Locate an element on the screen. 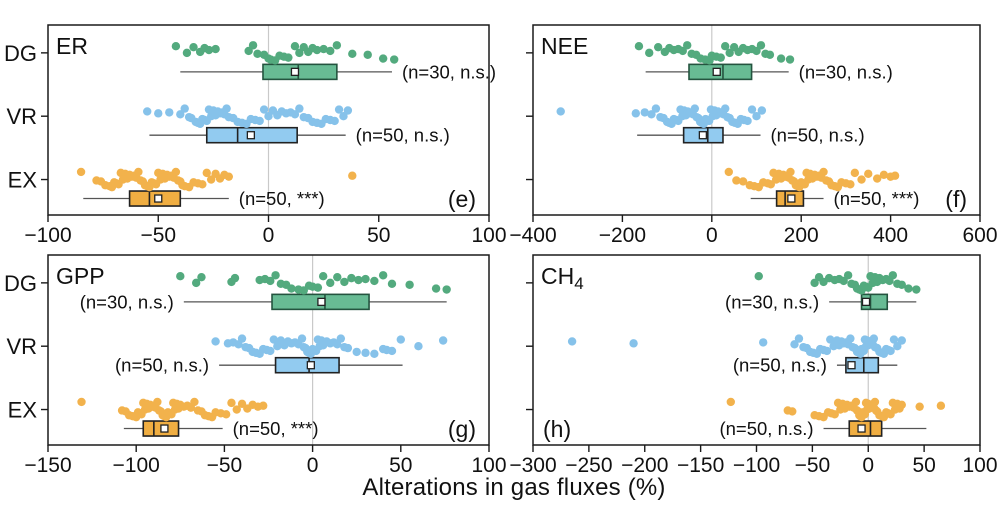 The width and height of the screenshot is (1001, 515). annotation-label: (n=30, n.s.) is located at coordinates (772, 301).